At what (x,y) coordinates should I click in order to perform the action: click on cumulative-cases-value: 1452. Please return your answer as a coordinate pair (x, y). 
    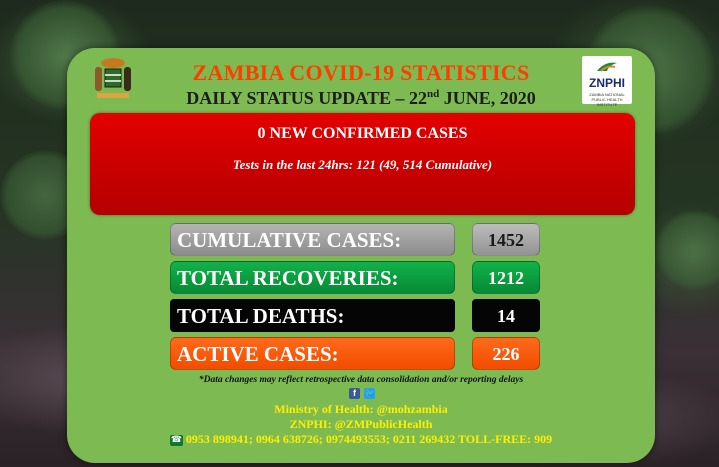
    Looking at the image, I should click on (506, 239).